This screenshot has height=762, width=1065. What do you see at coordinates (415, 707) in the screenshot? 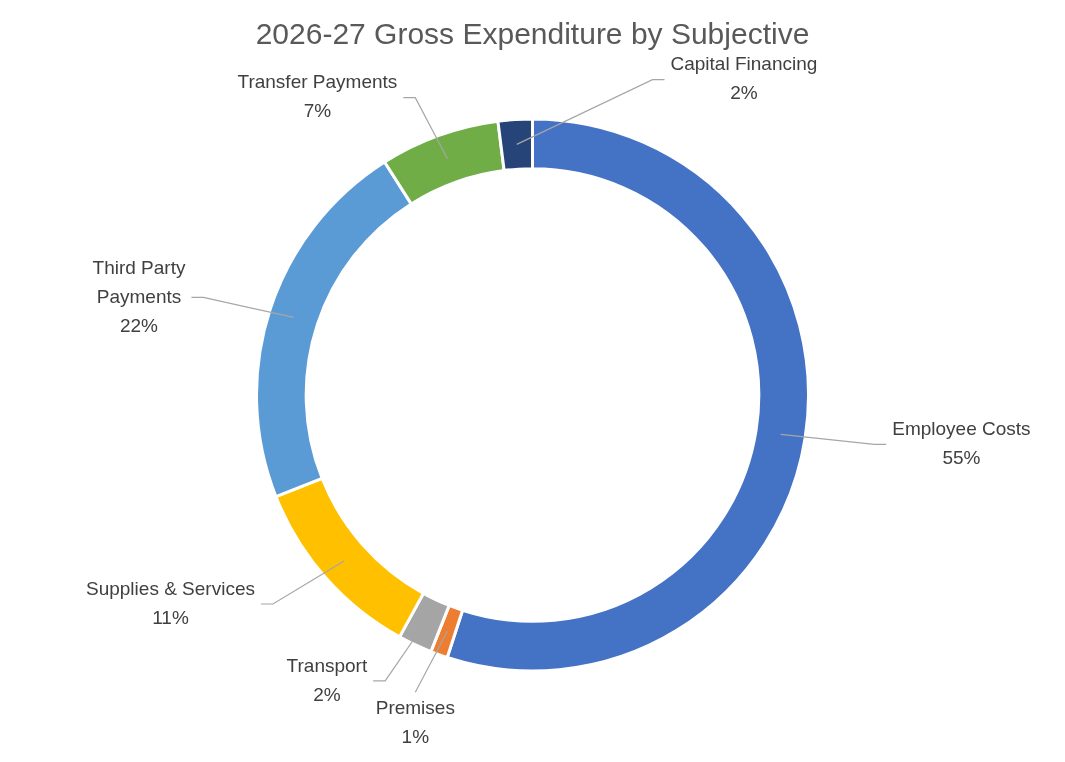
I see `slice-label: Premises` at bounding box center [415, 707].